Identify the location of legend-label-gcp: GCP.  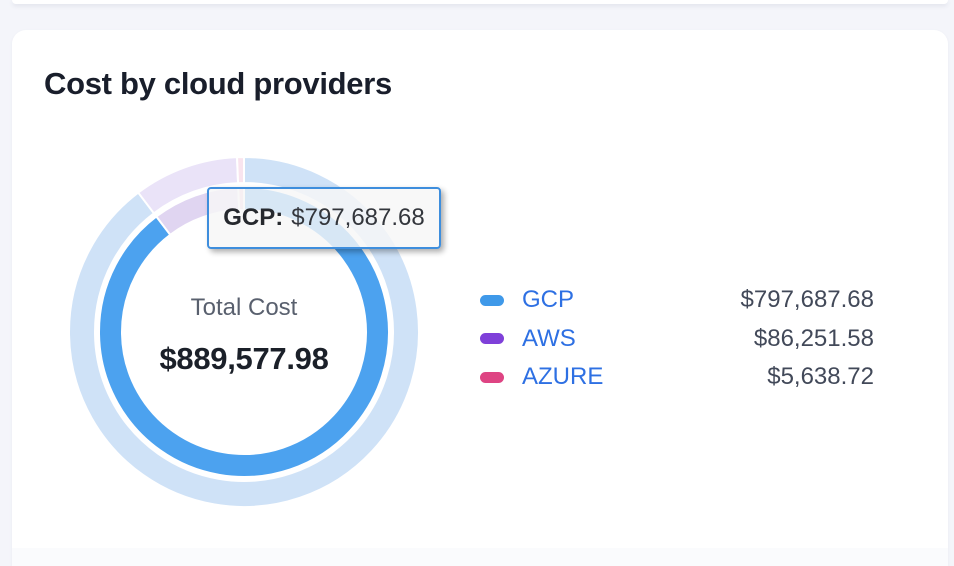
(548, 300).